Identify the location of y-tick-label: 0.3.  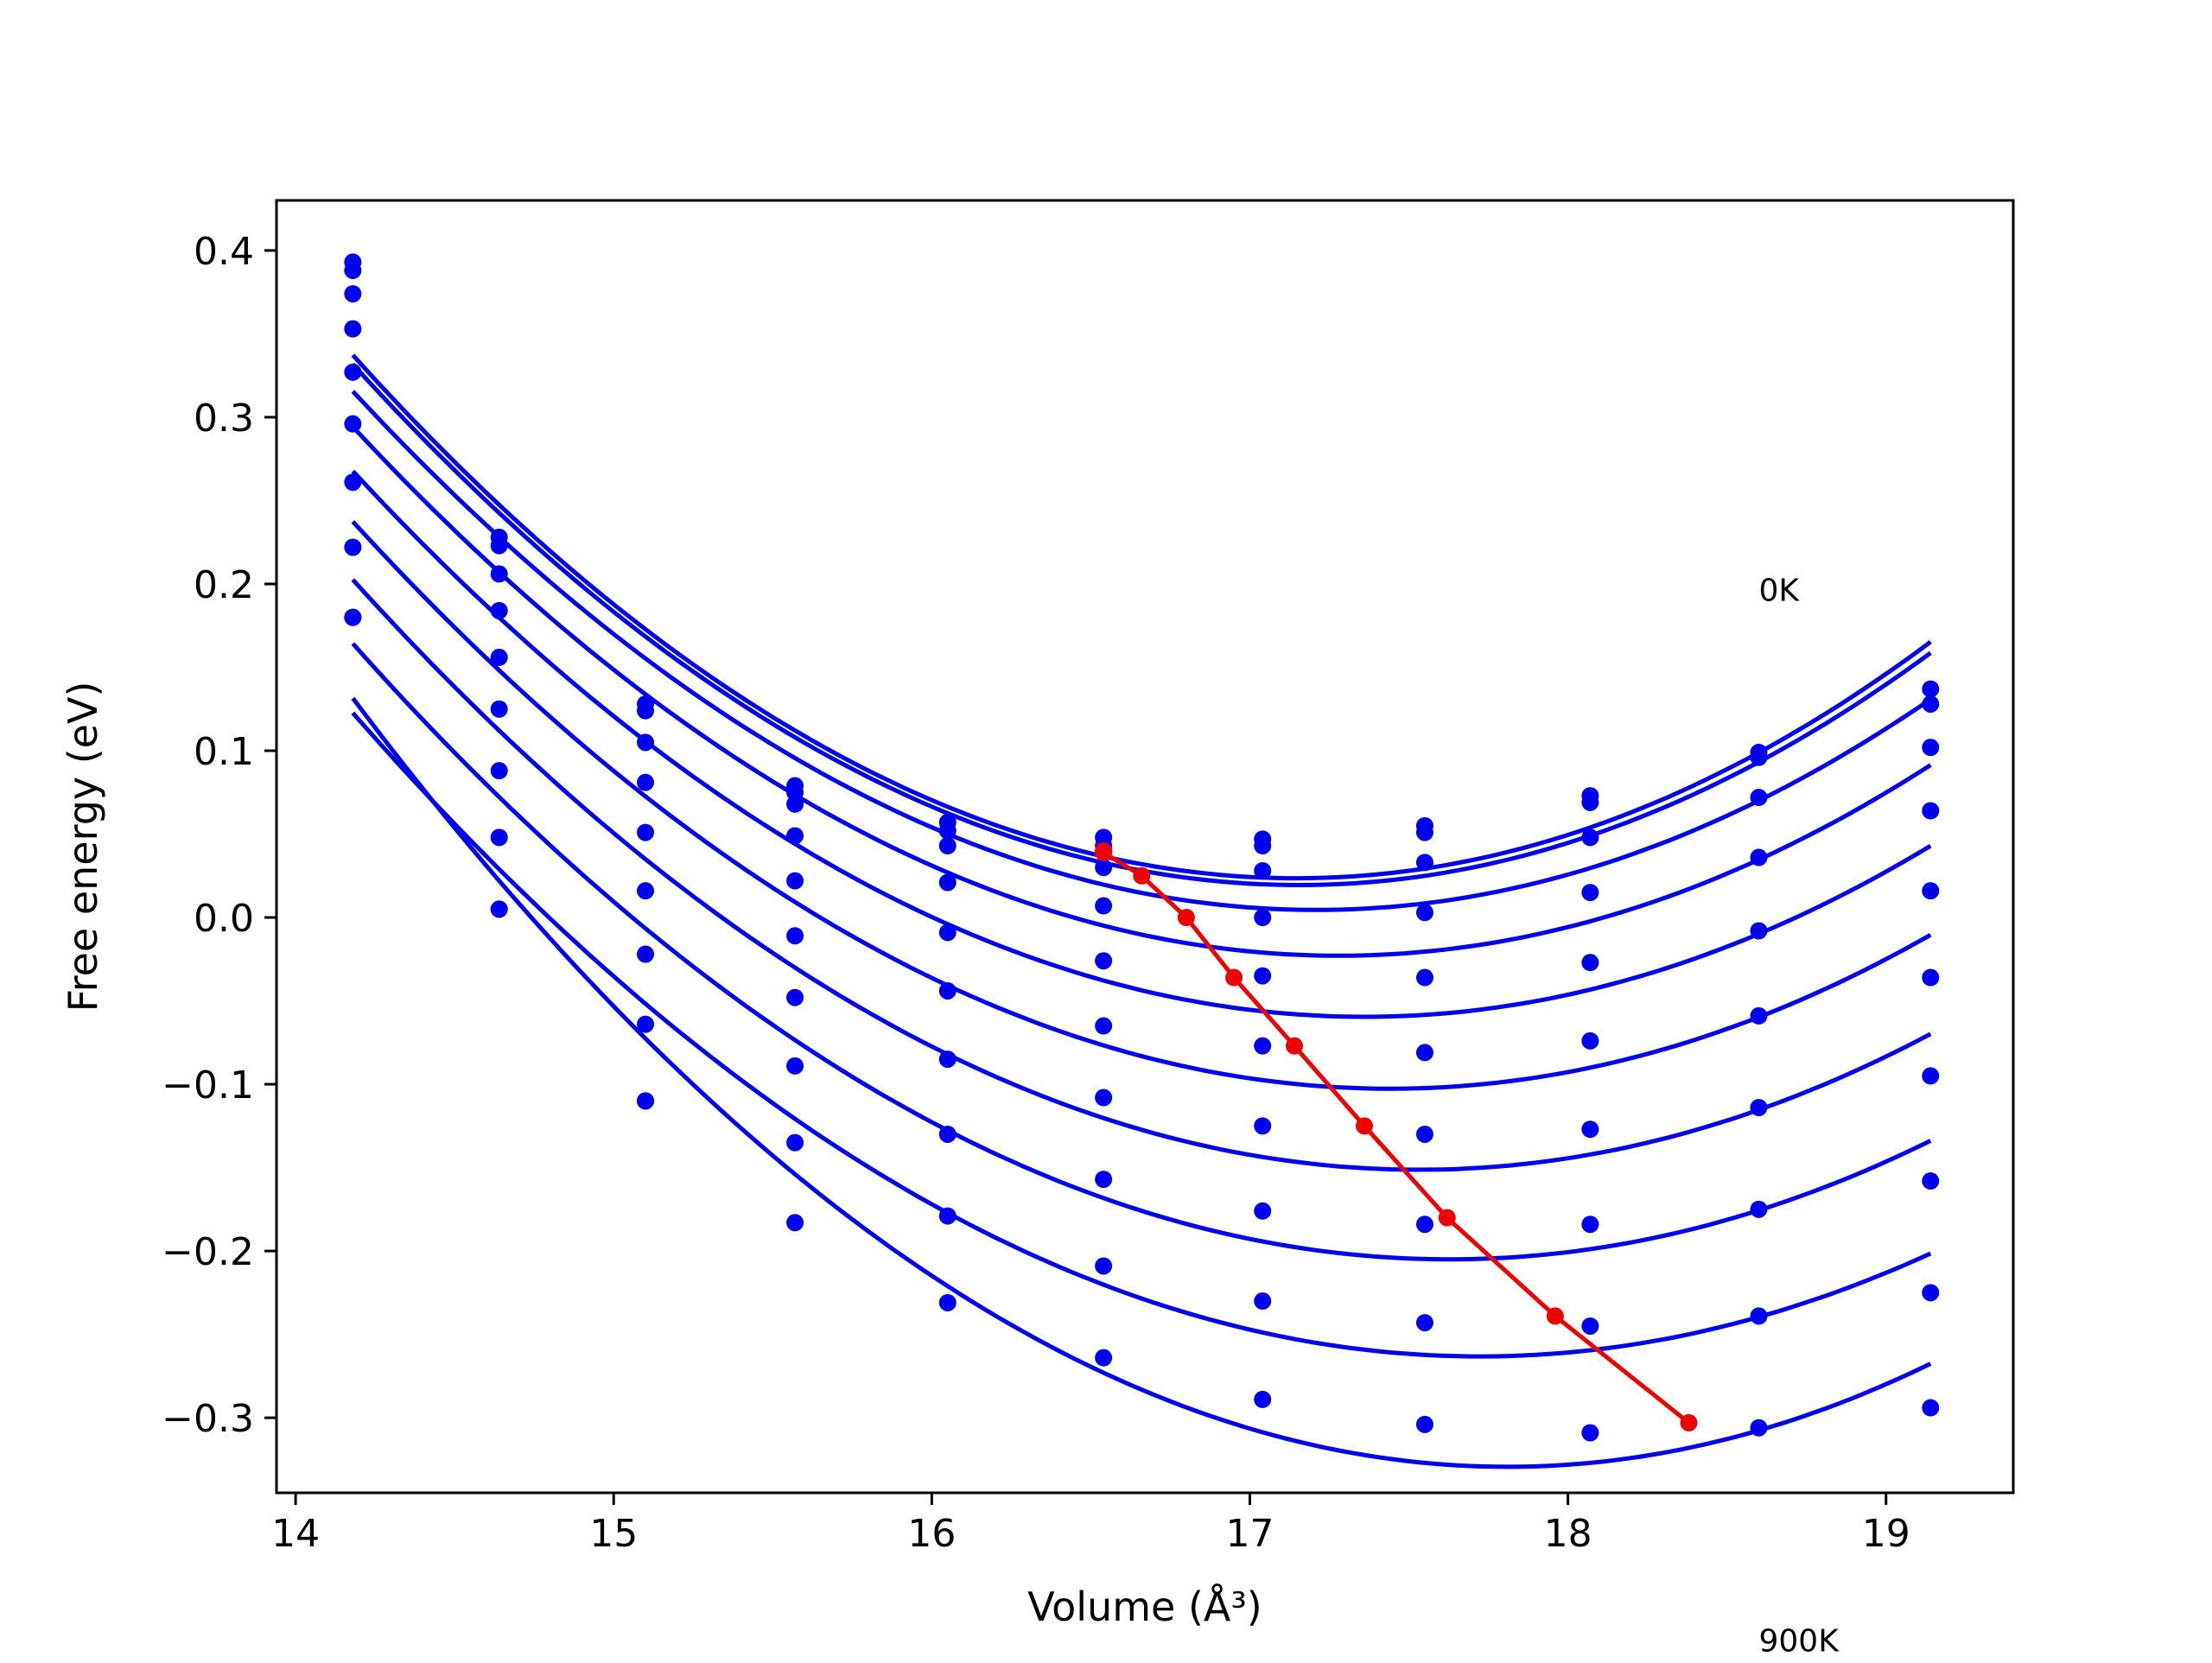
(224, 419).